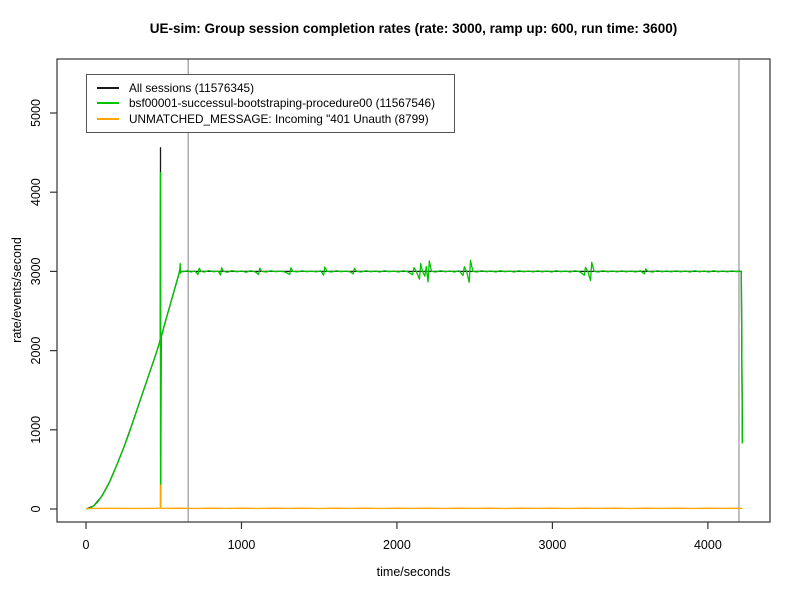  What do you see at coordinates (36, 113) in the screenshot?
I see `y-tick-label: 5000` at bounding box center [36, 113].